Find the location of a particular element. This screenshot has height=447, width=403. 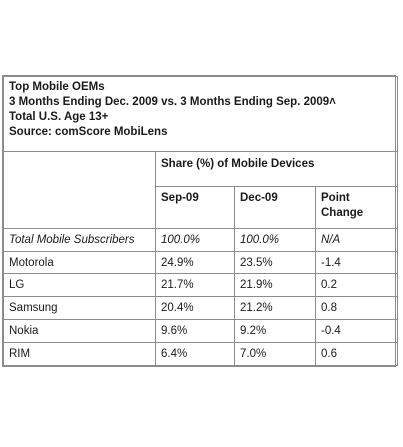

row-label: Samsung is located at coordinates (79, 308).